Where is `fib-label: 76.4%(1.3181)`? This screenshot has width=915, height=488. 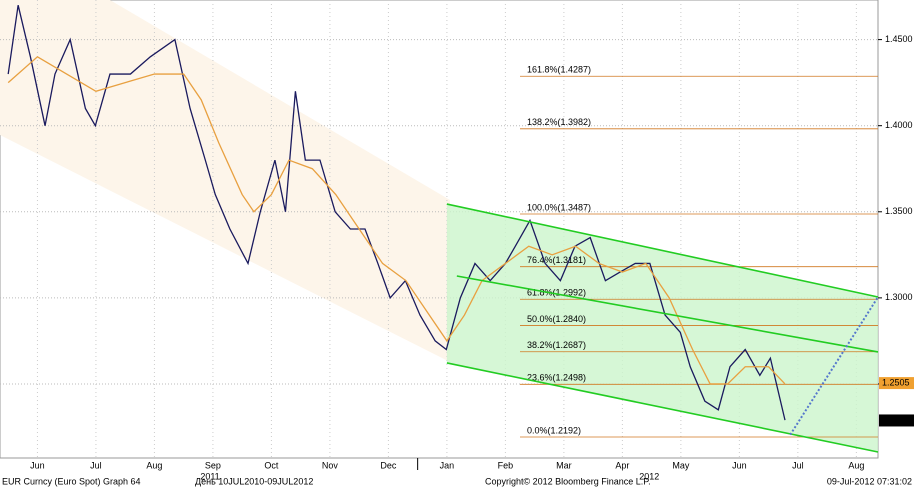
fib-label: 76.4%(1.3181) is located at coordinates (556, 260).